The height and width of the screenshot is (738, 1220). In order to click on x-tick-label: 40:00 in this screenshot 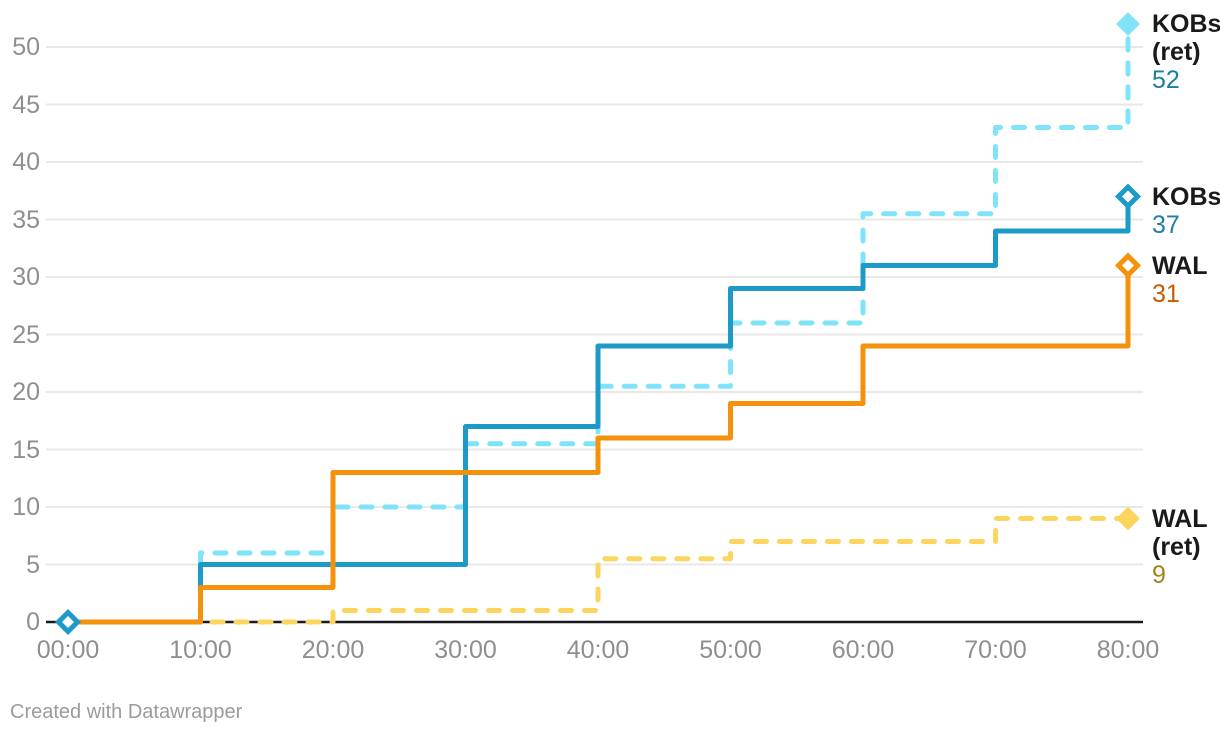, I will do `click(598, 650)`.